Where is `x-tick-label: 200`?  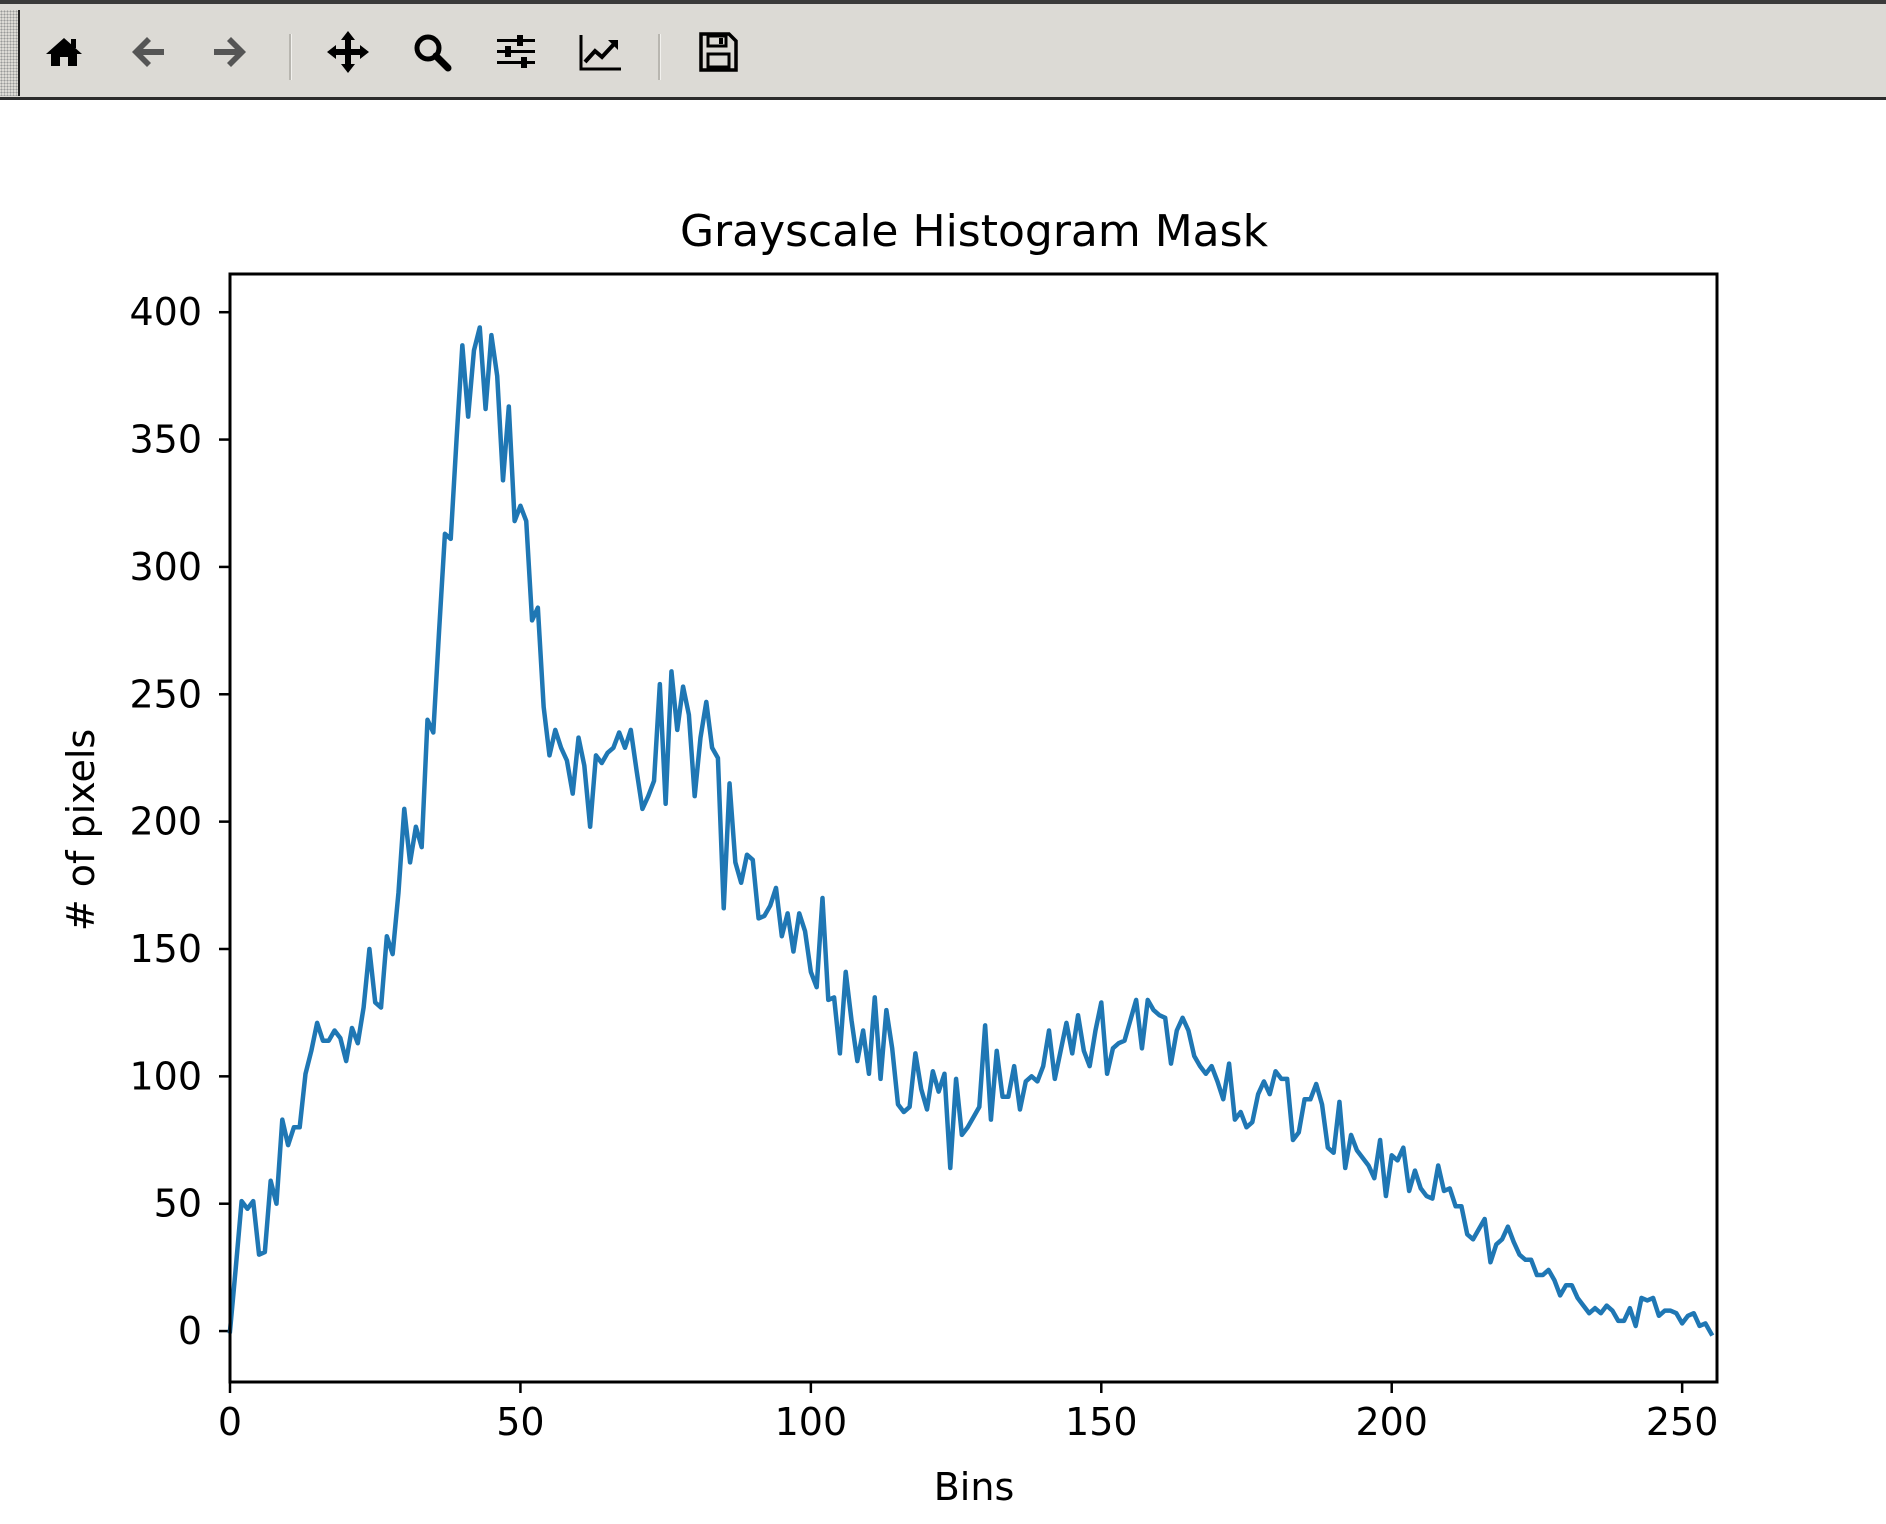 x-tick-label: 200 is located at coordinates (1391, 1422).